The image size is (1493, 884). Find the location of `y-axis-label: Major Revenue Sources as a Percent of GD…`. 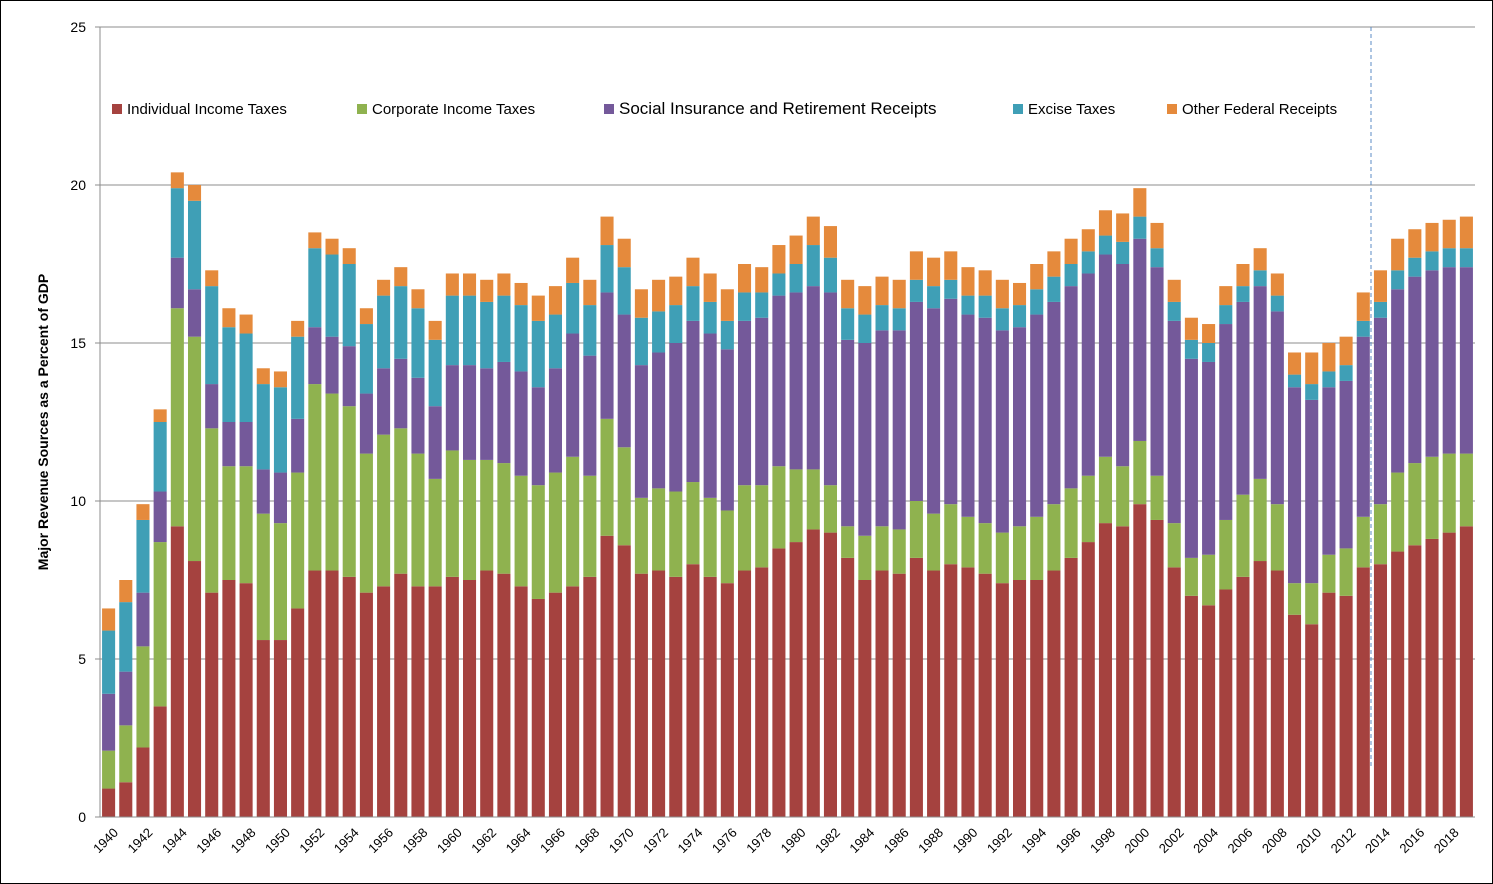

y-axis-label: Major Revenue Sources as a Percent of GD… is located at coordinates (43, 422).